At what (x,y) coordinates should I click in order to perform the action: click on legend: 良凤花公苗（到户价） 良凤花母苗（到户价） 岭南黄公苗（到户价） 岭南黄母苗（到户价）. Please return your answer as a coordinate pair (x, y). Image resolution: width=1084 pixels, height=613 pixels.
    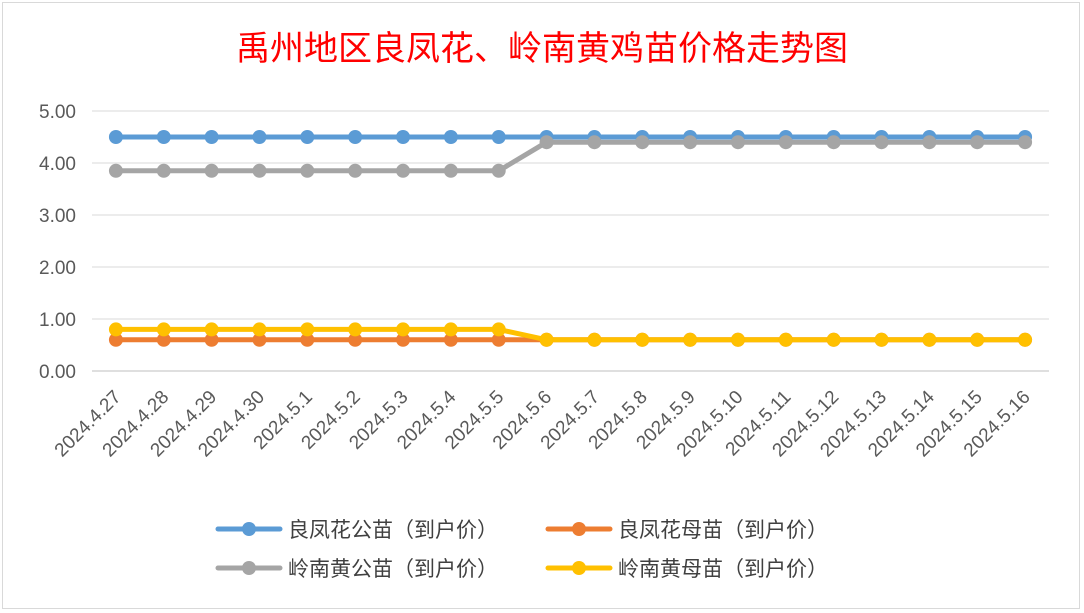
    Looking at the image, I should click on (521, 549).